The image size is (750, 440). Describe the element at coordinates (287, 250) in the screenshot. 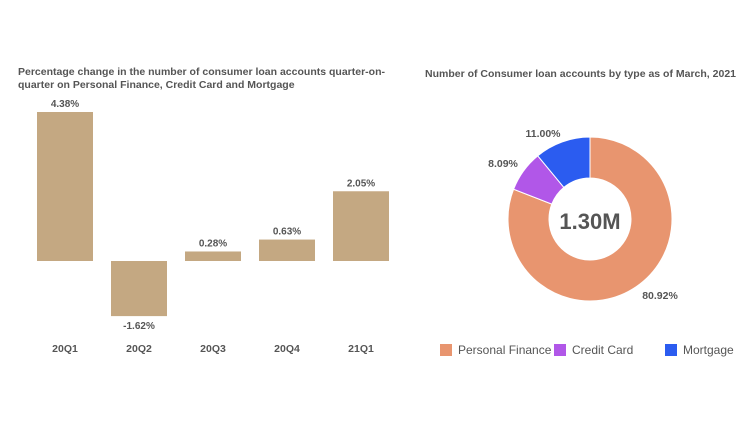

I see `bar-20q4` at that location.